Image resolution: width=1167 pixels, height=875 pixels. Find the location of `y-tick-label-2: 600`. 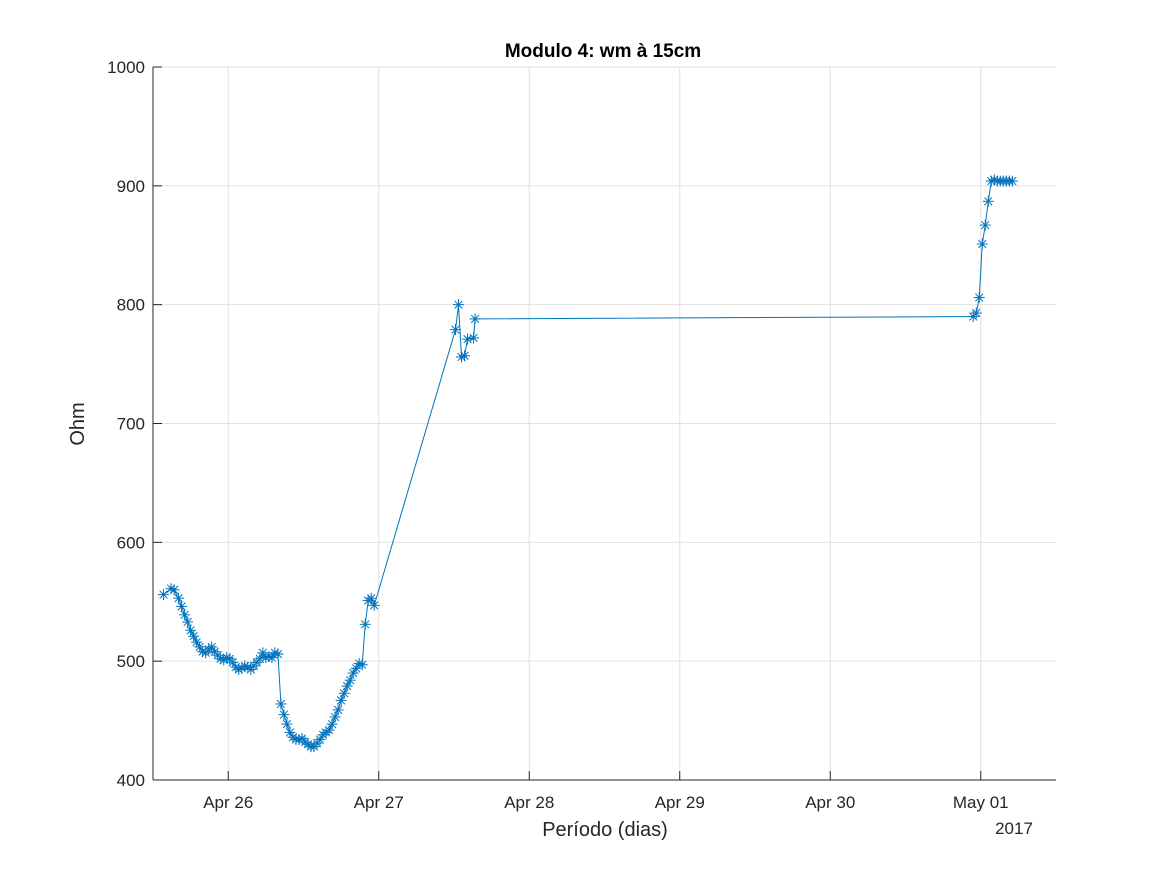

y-tick-label-2: 600 is located at coordinates (131, 542).